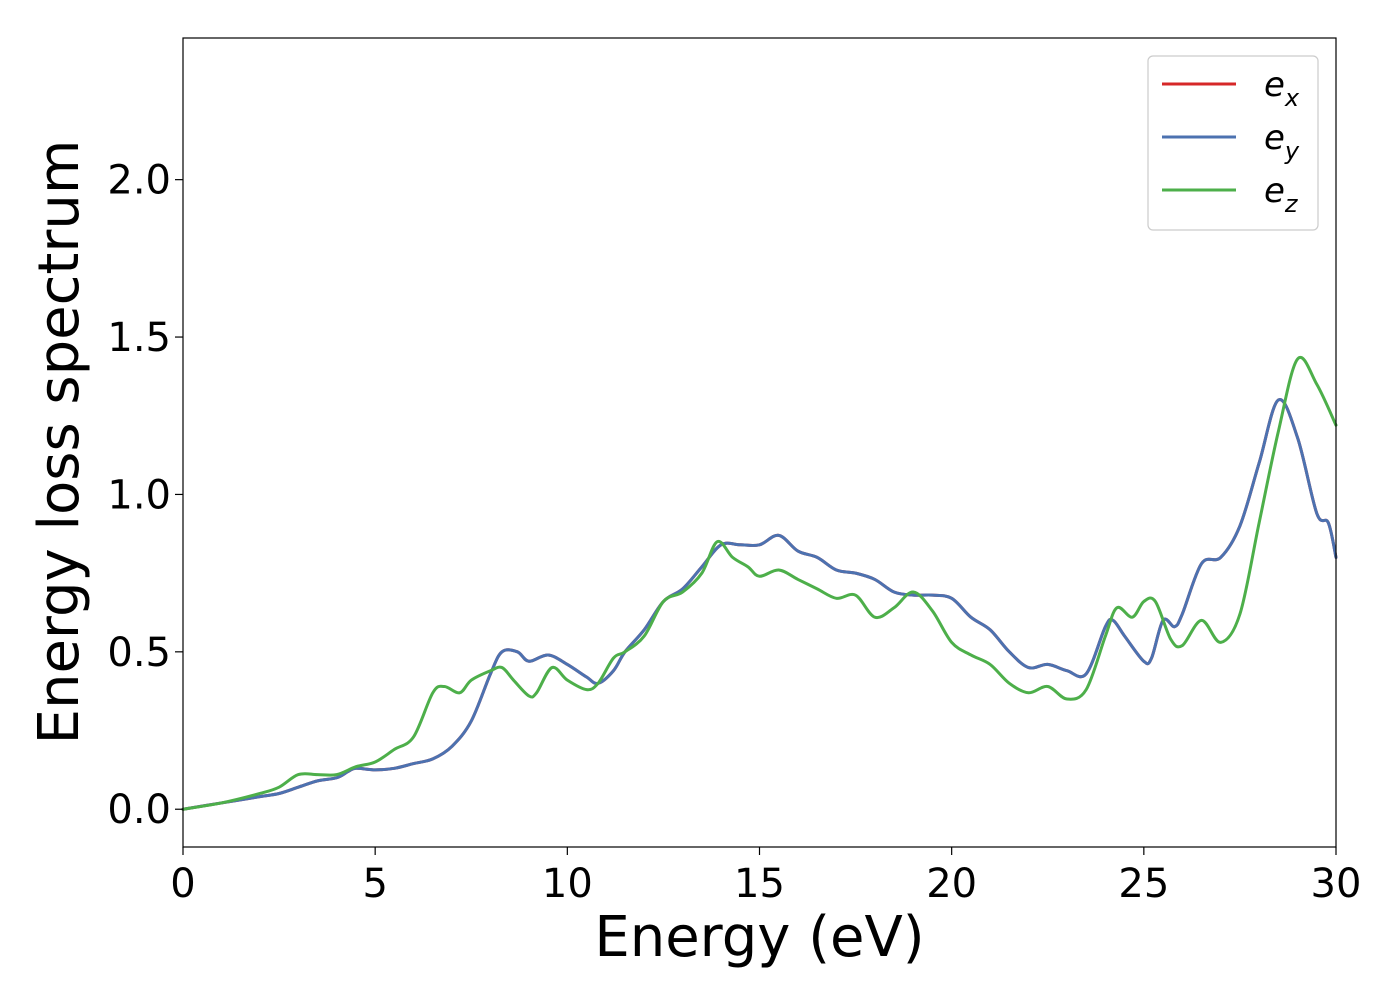 This screenshot has height=1000, width=1400. I want to click on legend-box, so click(1233, 143).